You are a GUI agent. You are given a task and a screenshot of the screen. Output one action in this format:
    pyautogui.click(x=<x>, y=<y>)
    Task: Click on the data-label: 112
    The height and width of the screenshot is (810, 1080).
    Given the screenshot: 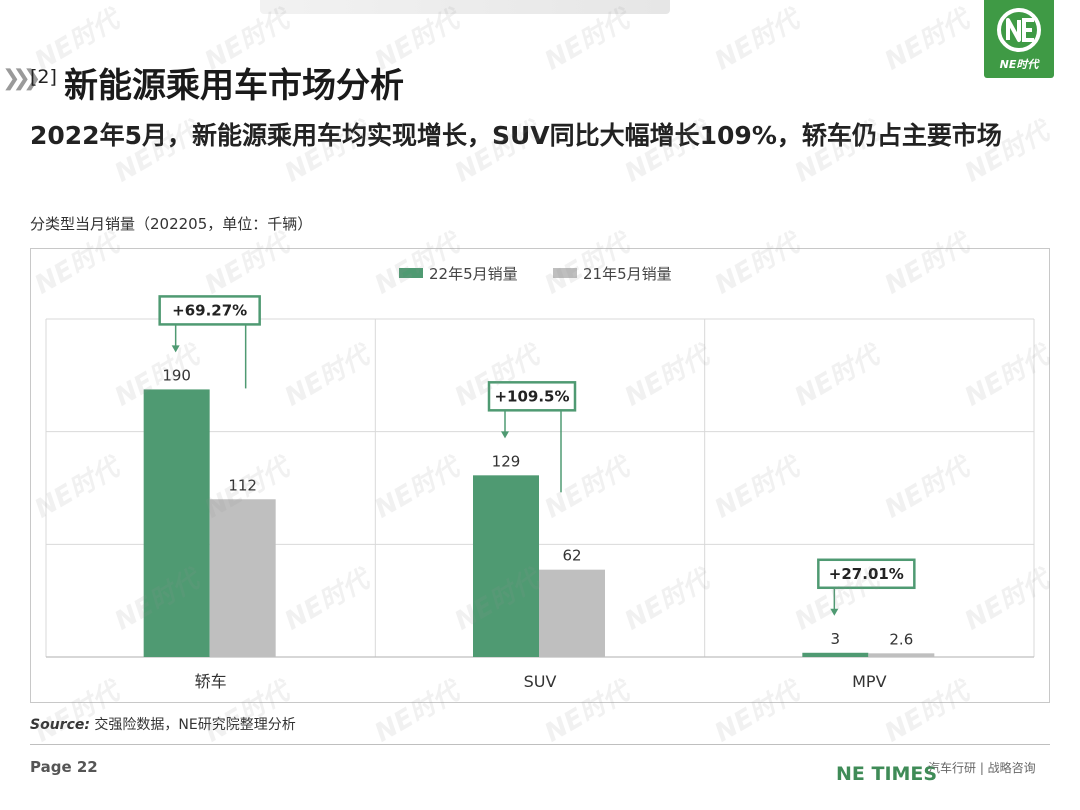 What is the action you would take?
    pyautogui.click(x=242, y=485)
    